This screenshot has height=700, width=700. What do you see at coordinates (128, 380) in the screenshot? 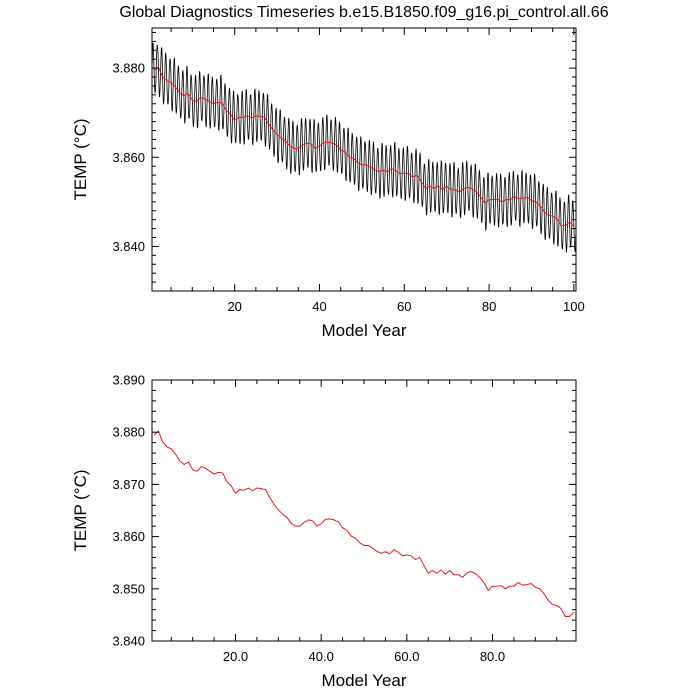
I see `y-tick-label: 3.890` at bounding box center [128, 380].